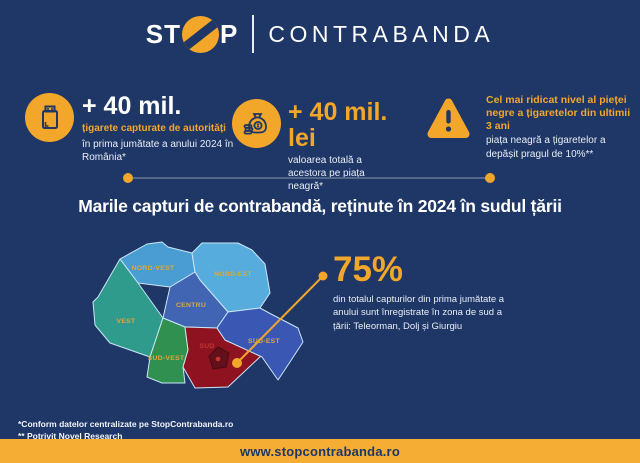  Describe the element at coordinates (154, 129) in the screenshot. I see `stat-highlight: țigarete capturate de autorități` at that location.